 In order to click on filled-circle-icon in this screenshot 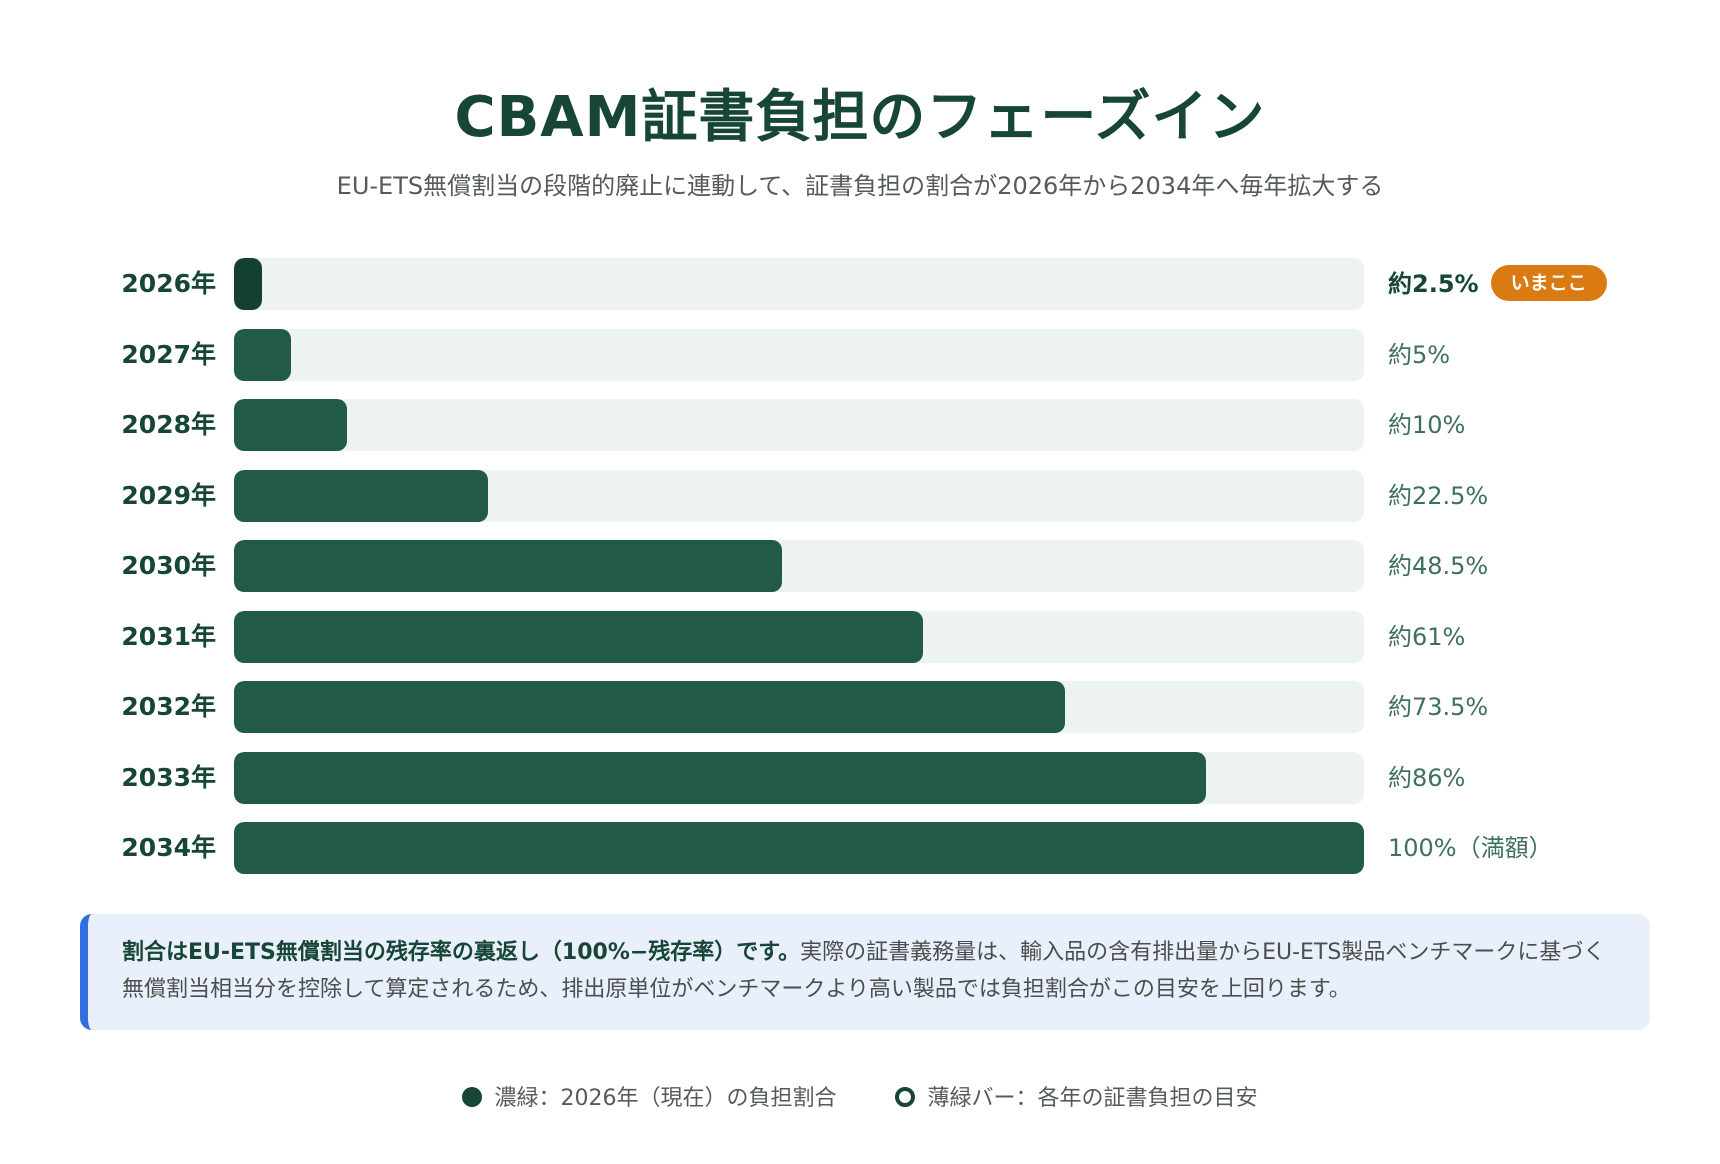, I will do `click(472, 1097)`.